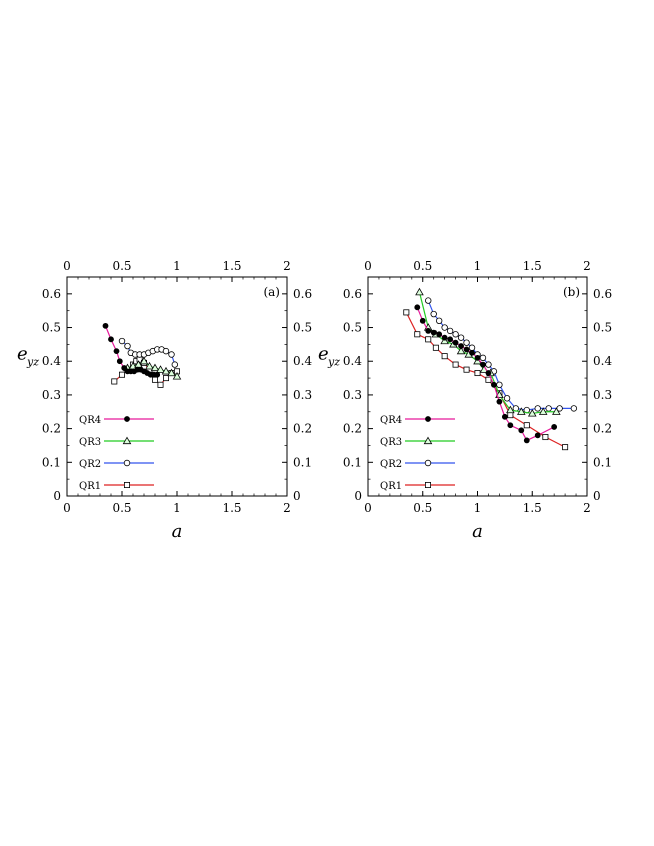  What do you see at coordinates (478, 508) in the screenshot?
I see `x-tick-label-bottom: 1` at bounding box center [478, 508].